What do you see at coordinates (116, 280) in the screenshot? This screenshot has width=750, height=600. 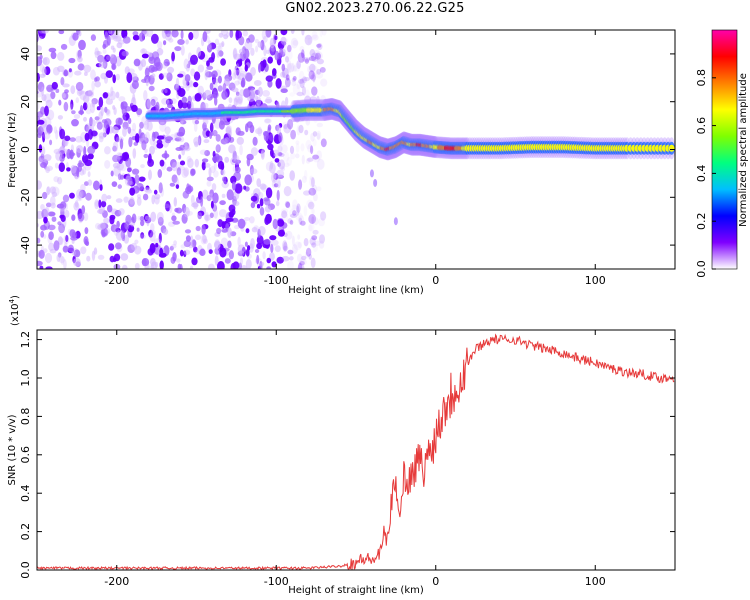 I see `spectrogram-x-tick-label: -200` at bounding box center [116, 280].